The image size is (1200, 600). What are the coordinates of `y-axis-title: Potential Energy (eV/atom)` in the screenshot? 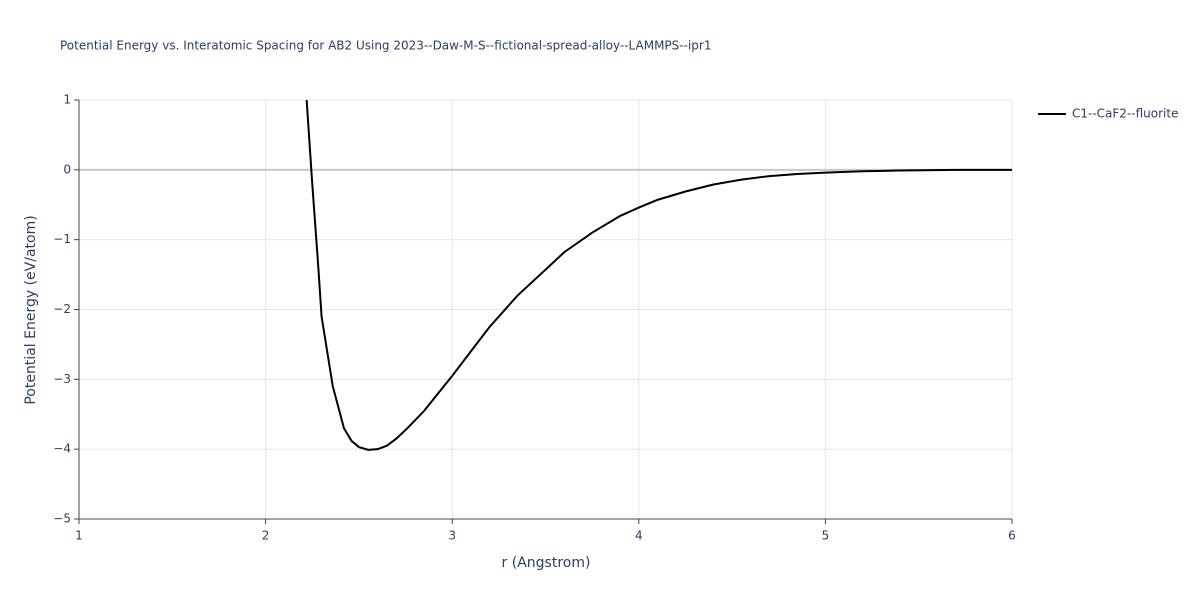 It's located at (31, 309).